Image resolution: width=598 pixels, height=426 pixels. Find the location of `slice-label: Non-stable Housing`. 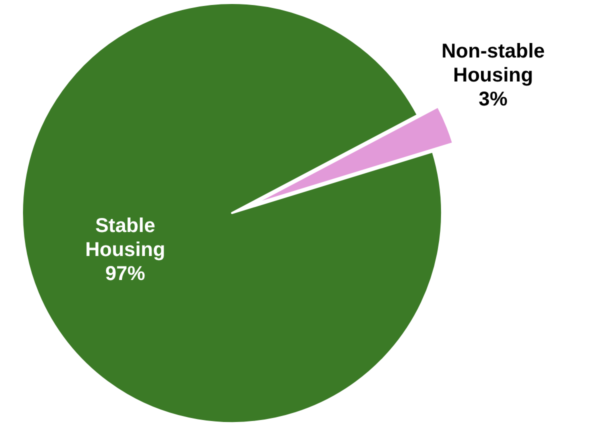

slice-label: Non-stable Housing is located at coordinates (493, 63).